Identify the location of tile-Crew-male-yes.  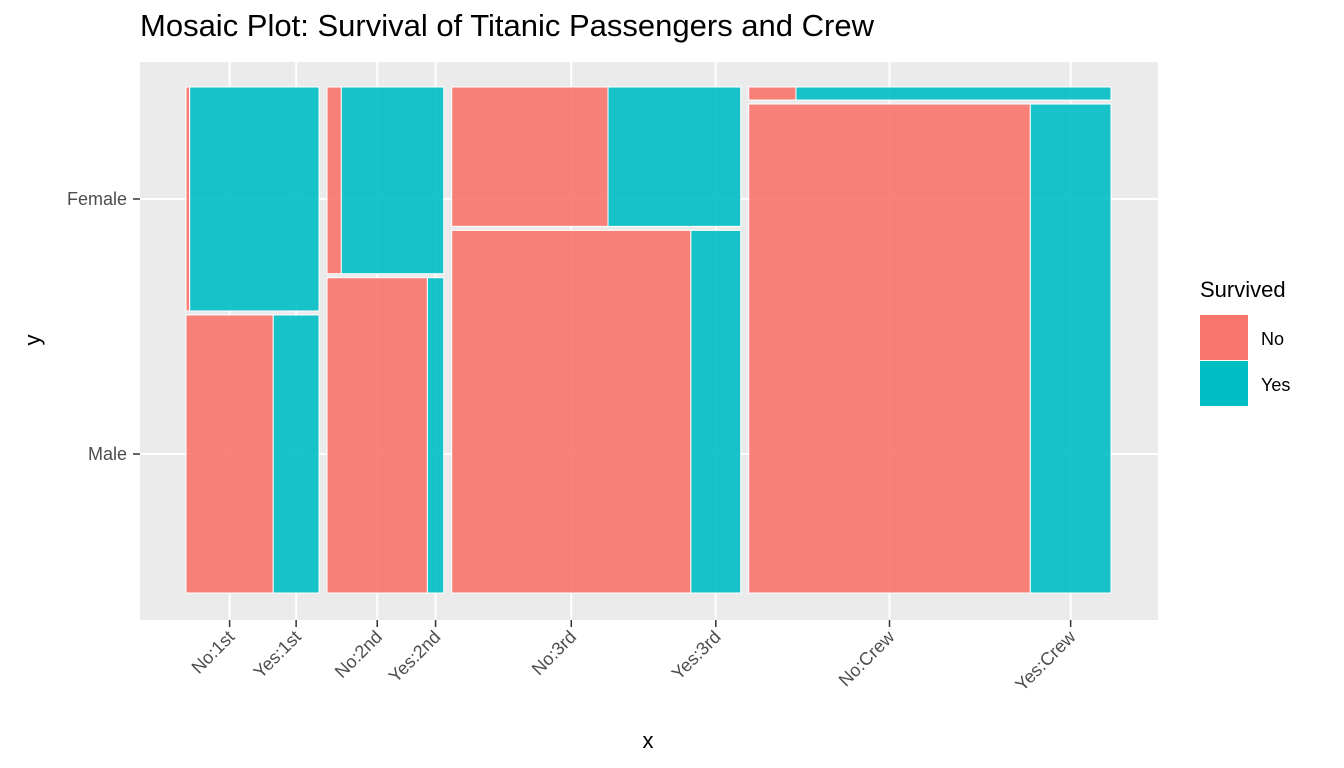
(1070, 348).